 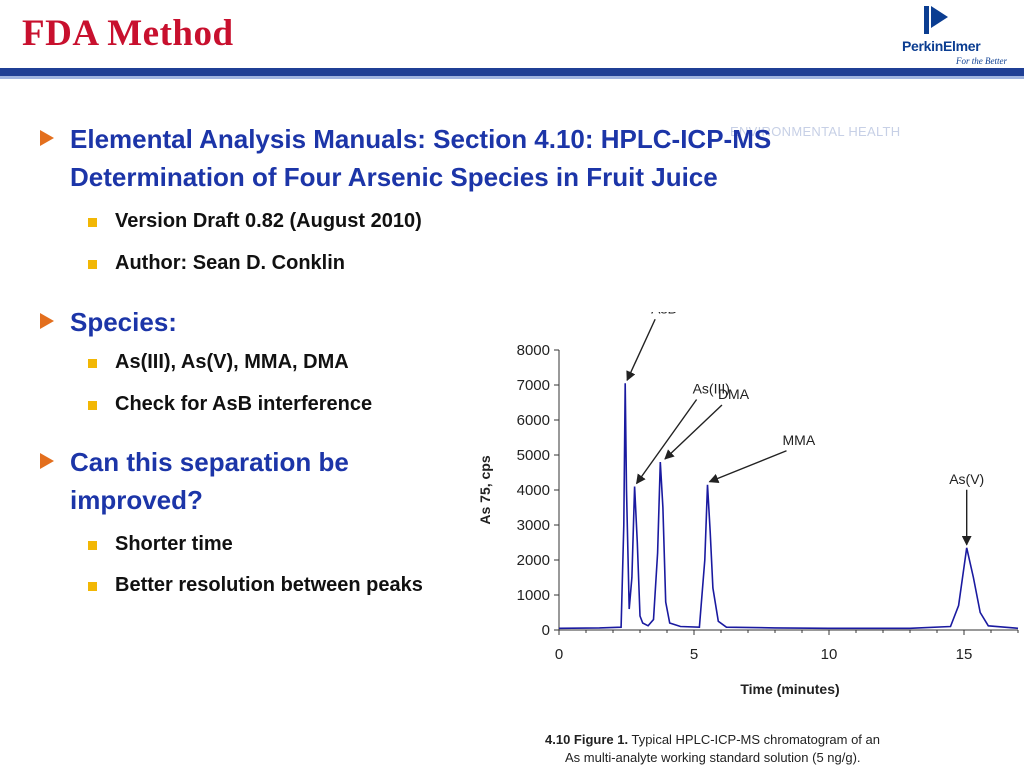 What do you see at coordinates (956, 36) in the screenshot?
I see `perkinelmer-logo: PerkinElmer For the Better` at bounding box center [956, 36].